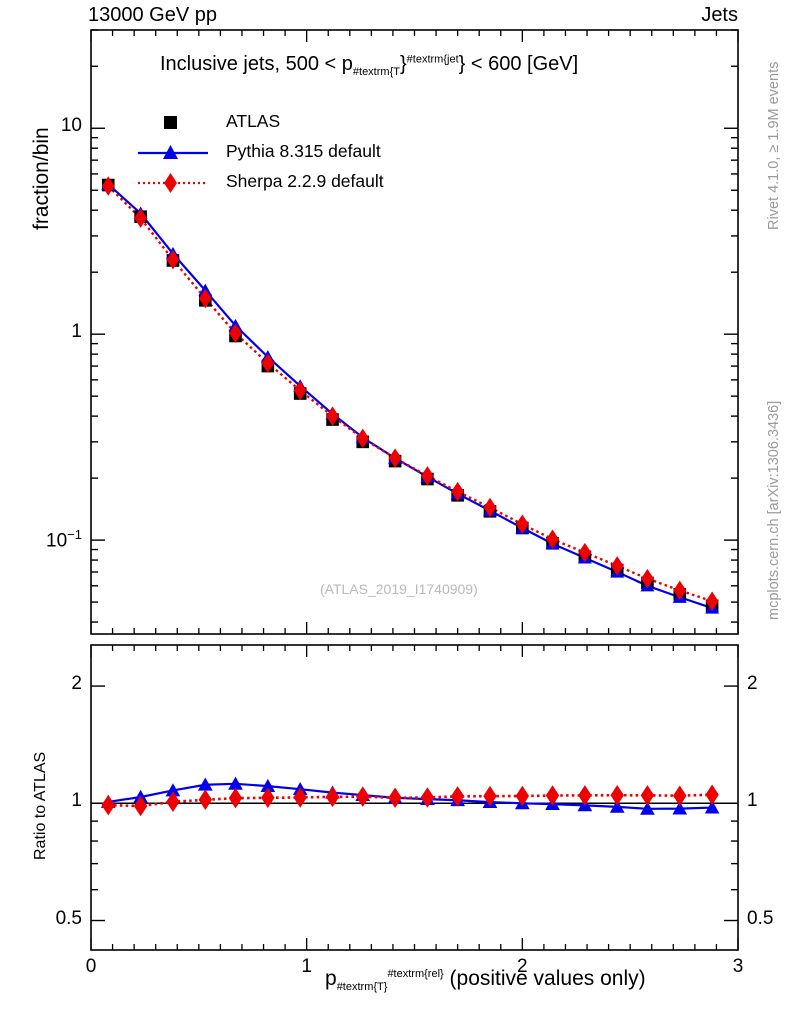 The height and width of the screenshot is (1024, 786). What do you see at coordinates (306, 966) in the screenshot?
I see `x-tick-label-1: 1` at bounding box center [306, 966].